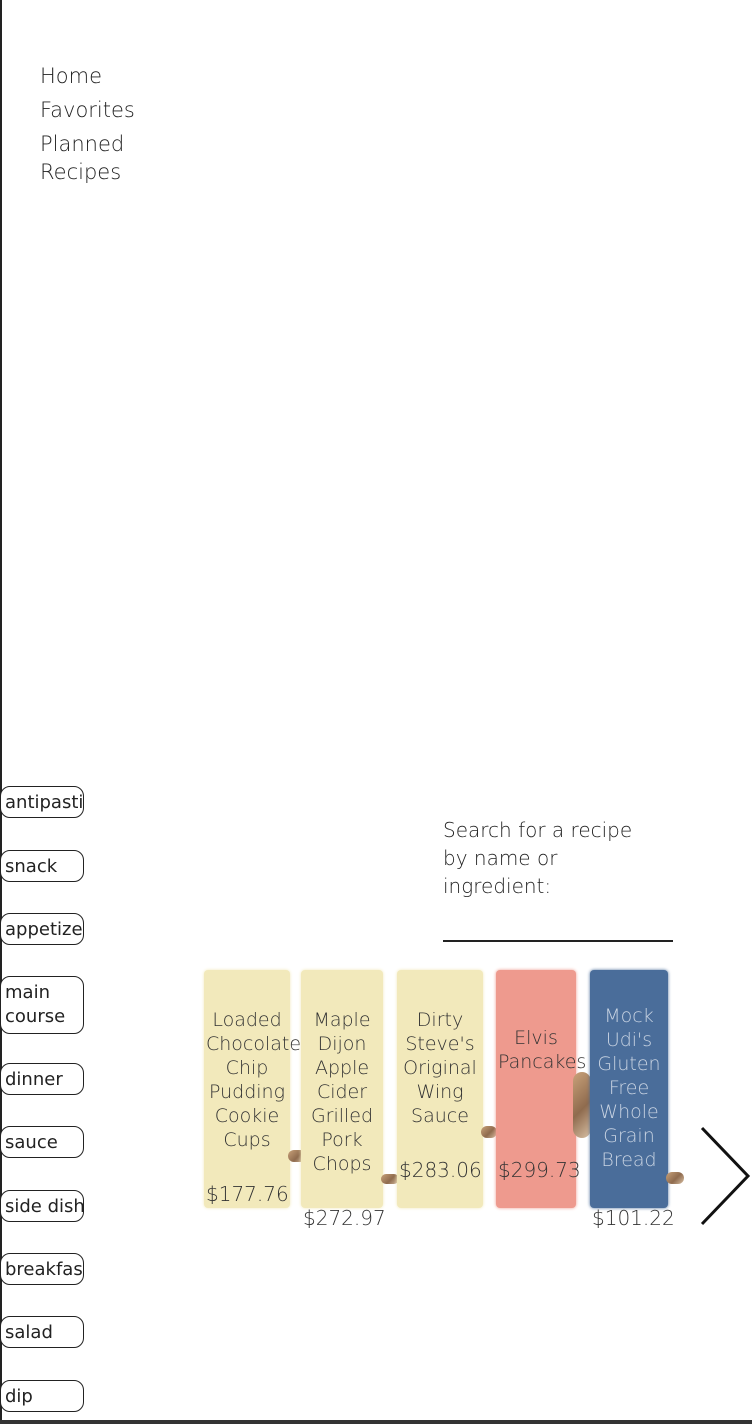 This screenshot has width=752, height=1424. Describe the element at coordinates (539, 1170) in the screenshot. I see `recipe-price: $299.73` at that location.